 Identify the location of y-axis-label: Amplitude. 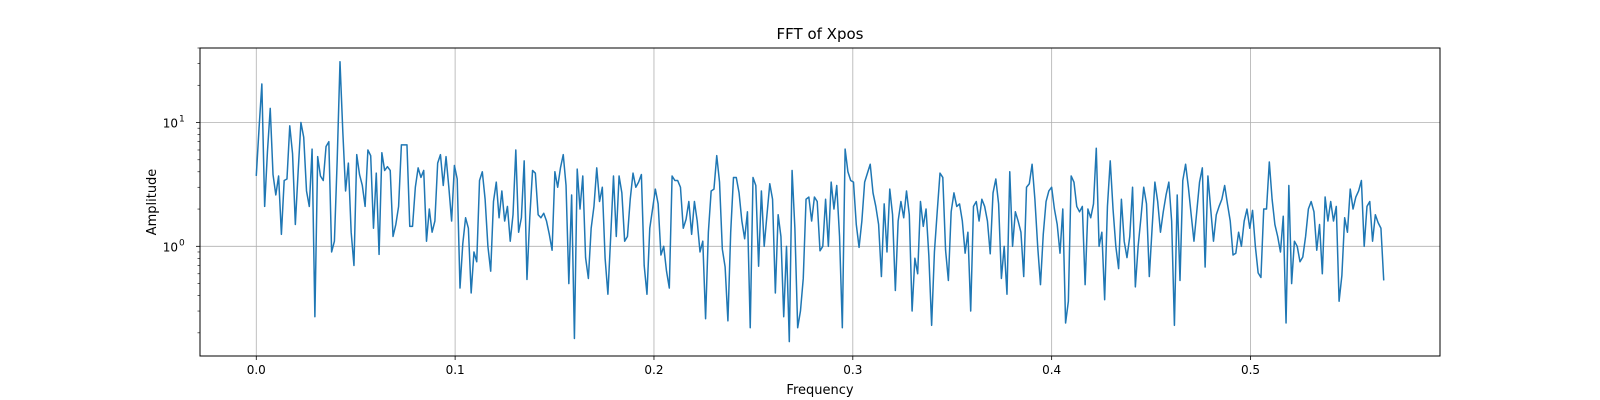
(152, 202).